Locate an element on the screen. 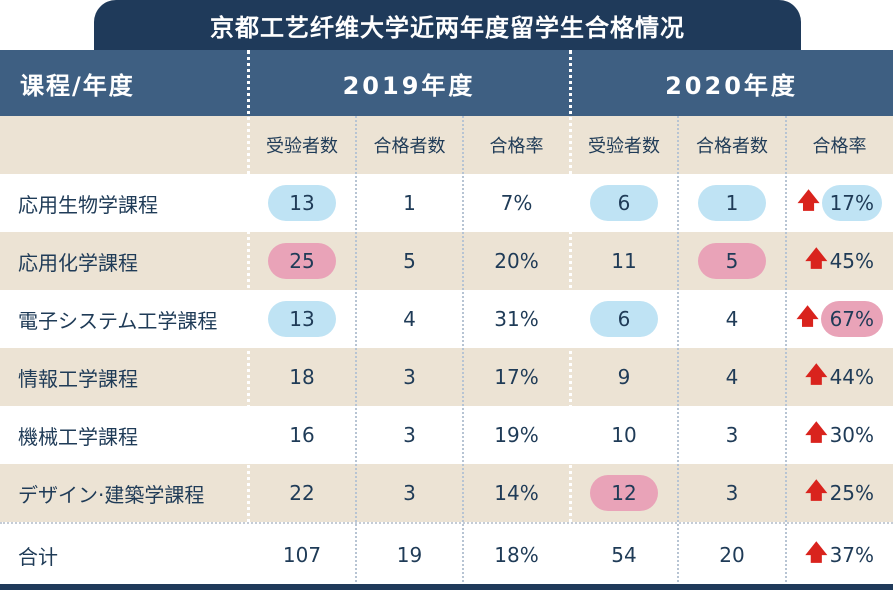  table-cell: 19 is located at coordinates (409, 555).